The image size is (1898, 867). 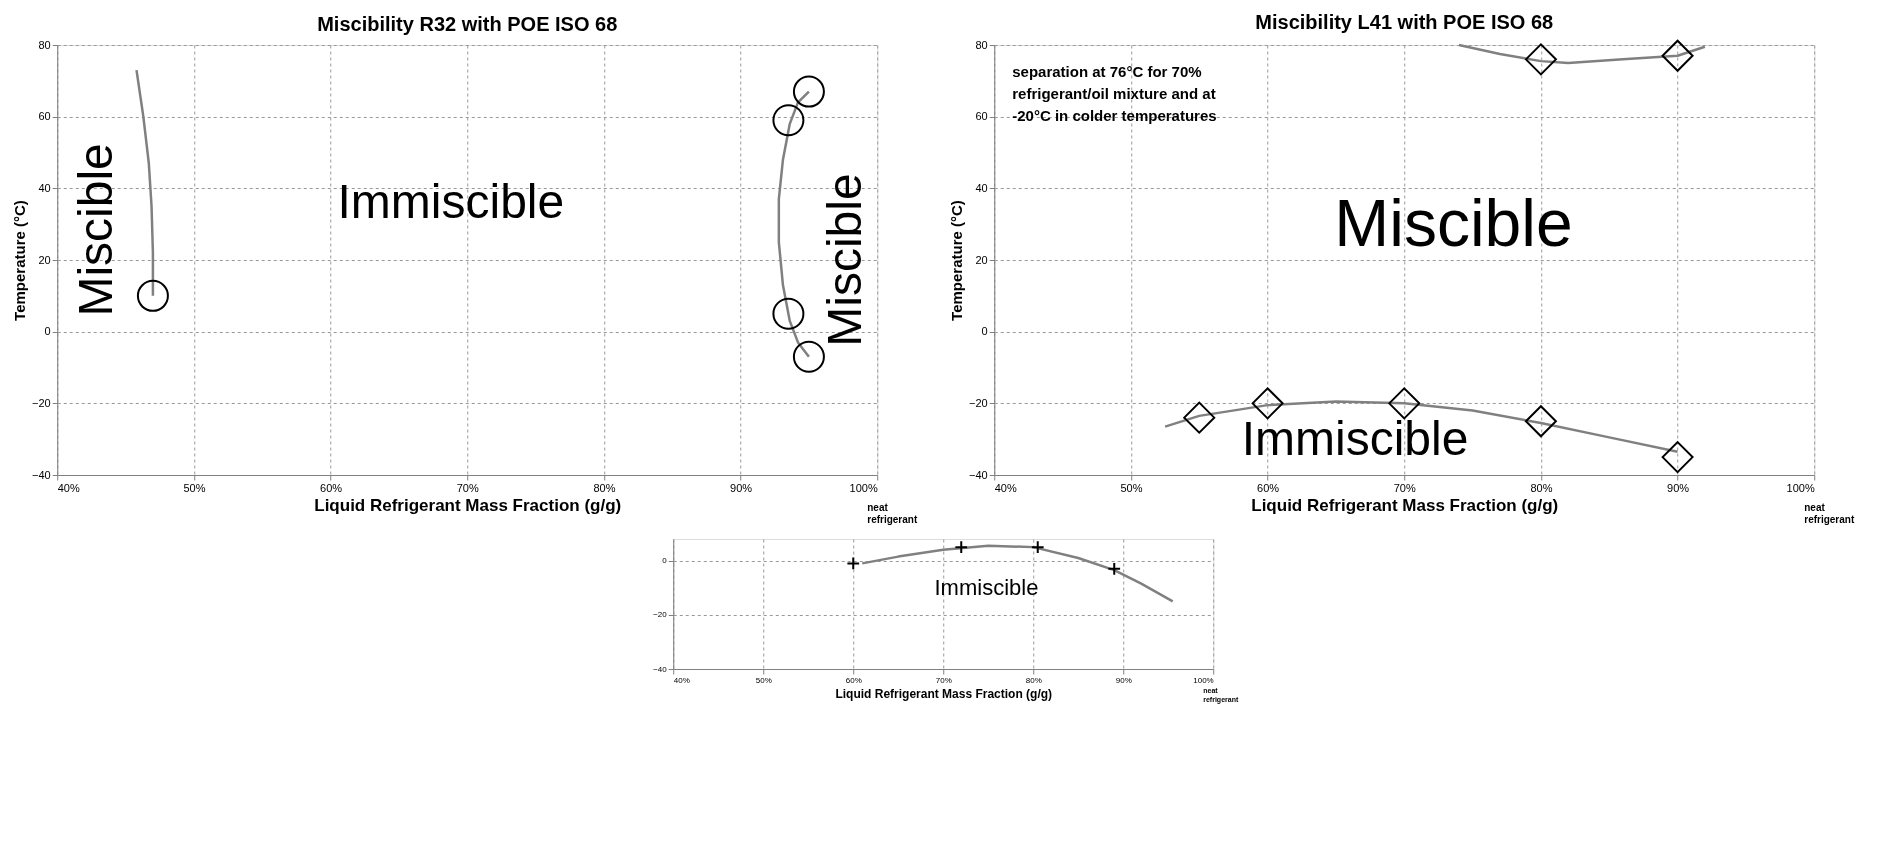 What do you see at coordinates (1114, 93) in the screenshot?
I see `annotation: separation at 76°C for 70% refrigerant/oil mixture and at -20°C in colder temperatures` at bounding box center [1114, 93].